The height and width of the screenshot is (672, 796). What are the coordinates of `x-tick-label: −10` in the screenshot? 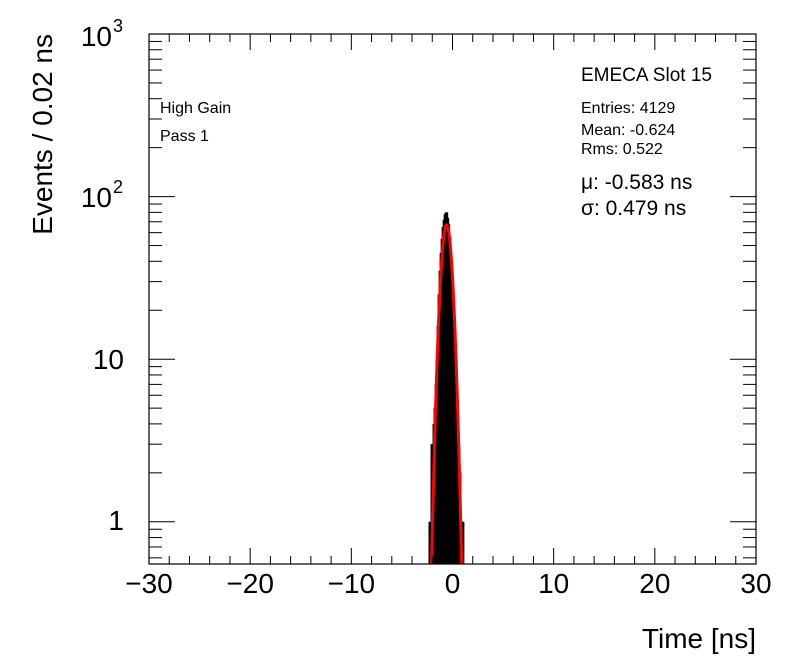 It's located at (352, 583).